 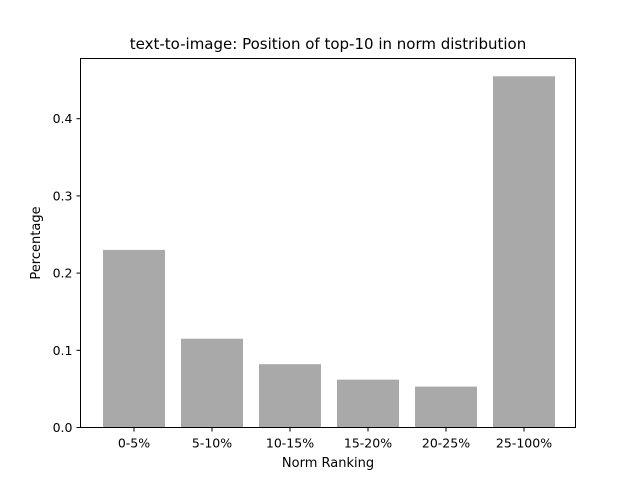 I want to click on x-tick-label: 0-5%, so click(x=134, y=443).